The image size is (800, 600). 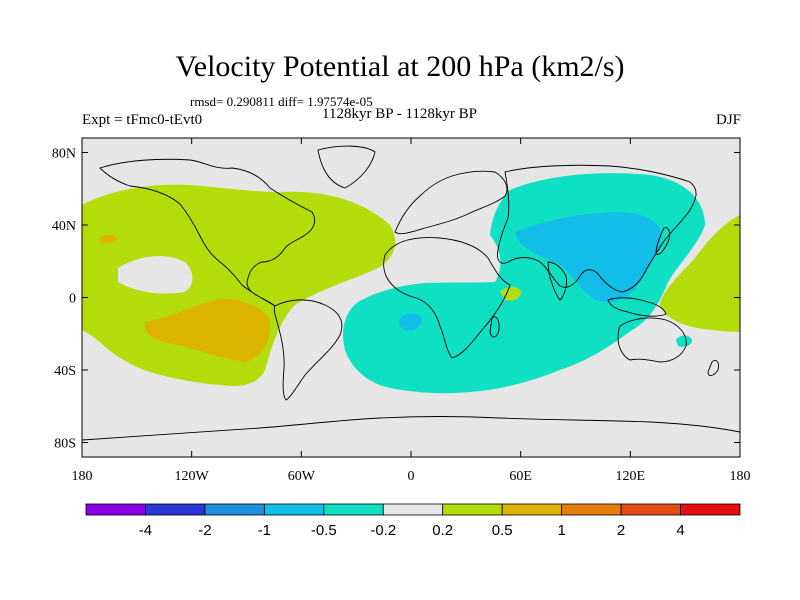 I want to click on coast-indonesia, so click(x=637, y=307).